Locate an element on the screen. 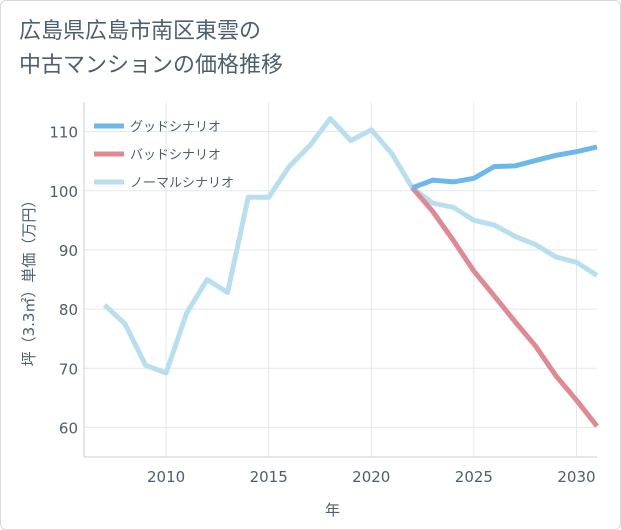 The height and width of the screenshot is (530, 621). chart-title: 広島県広島市南区東雲の 中古マンションの価格推移 is located at coordinates (309, 49).